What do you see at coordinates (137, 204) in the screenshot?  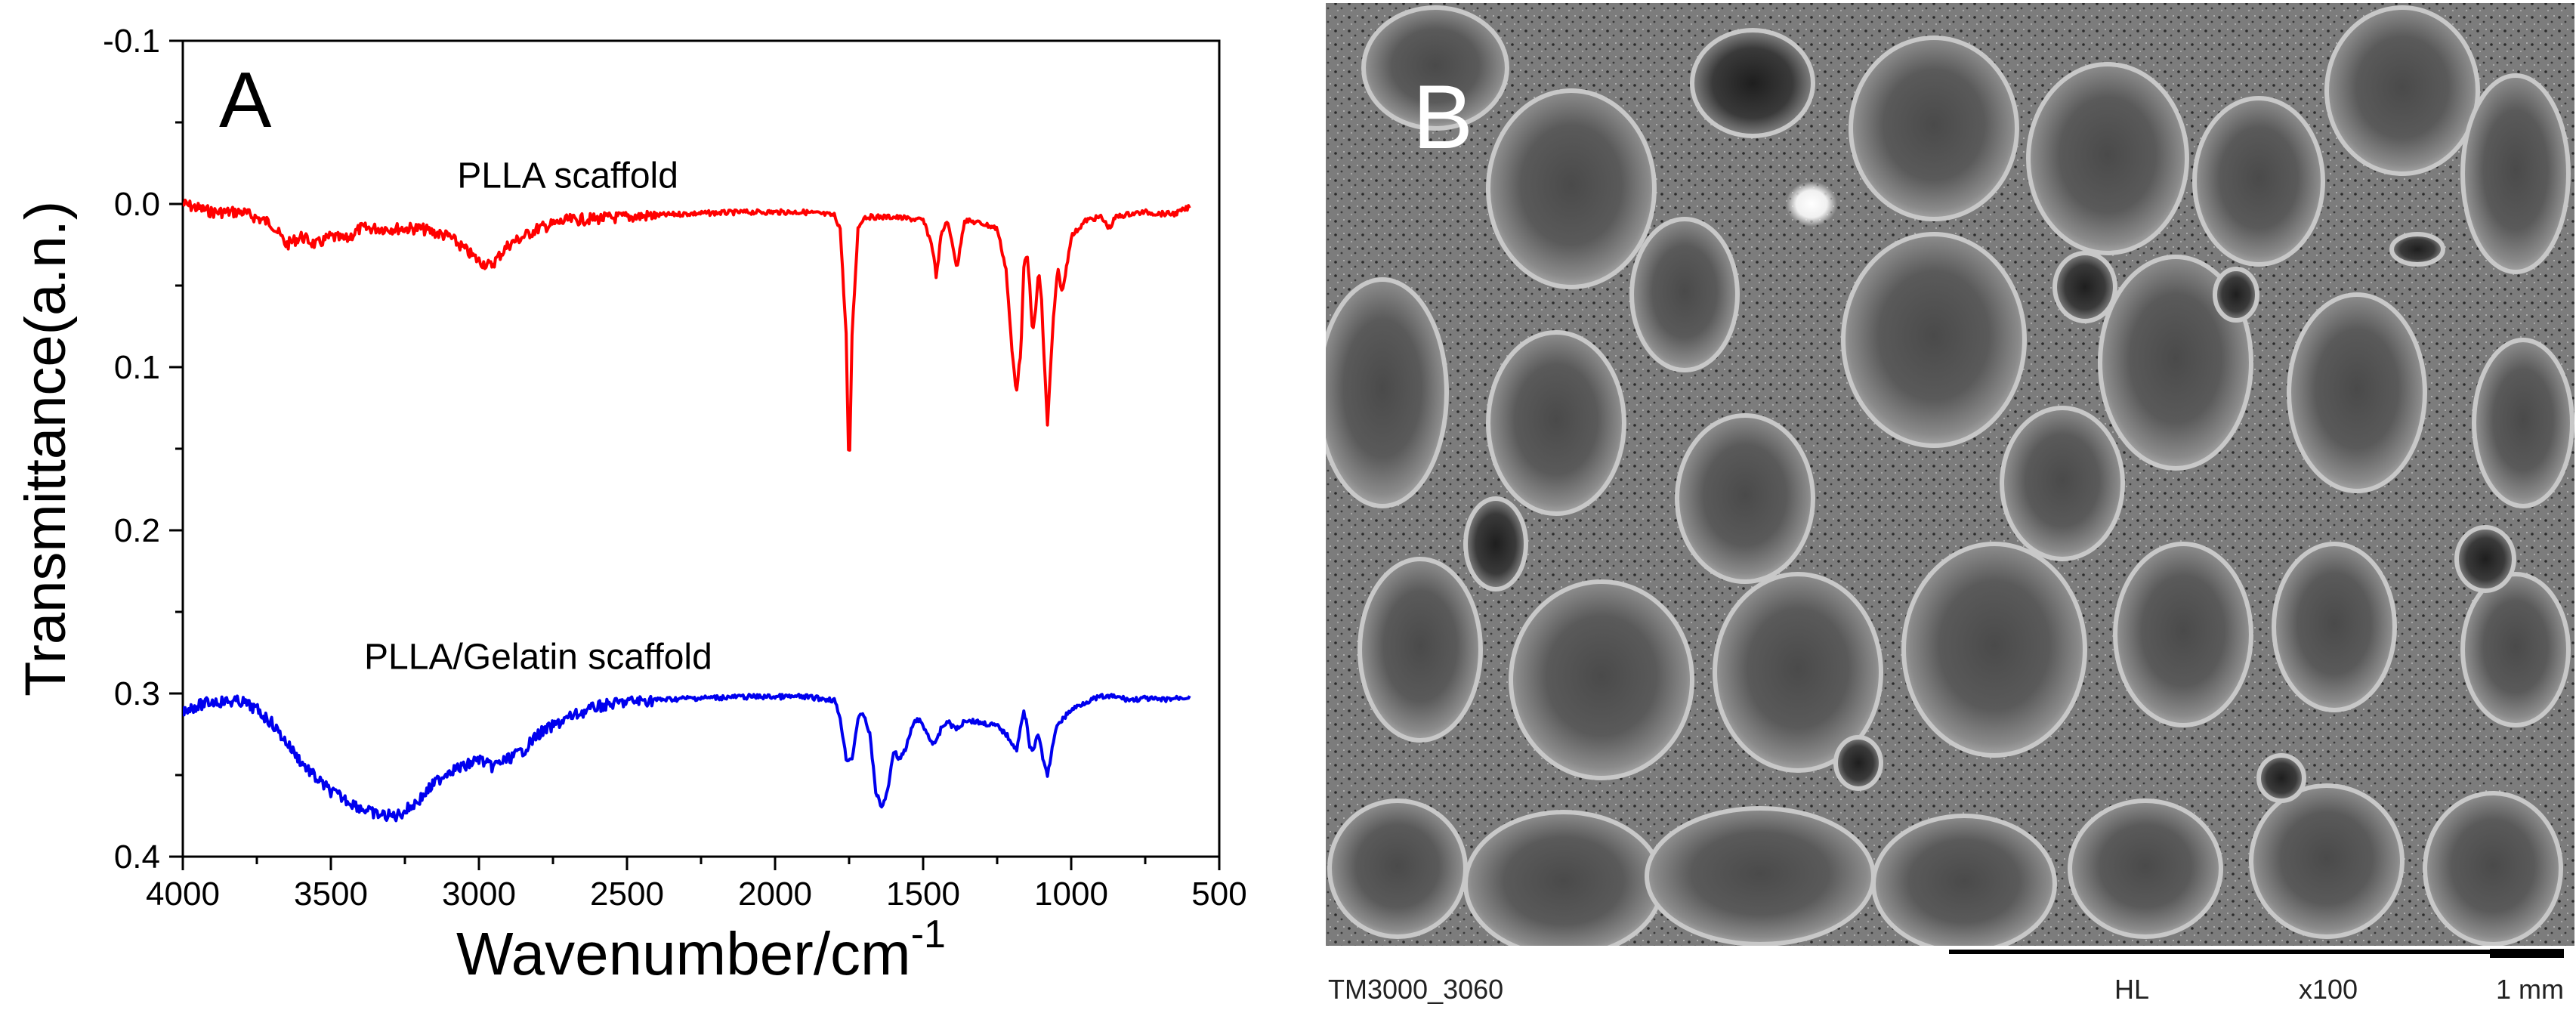 I see `y-tick-label: 0.0` at bounding box center [137, 204].